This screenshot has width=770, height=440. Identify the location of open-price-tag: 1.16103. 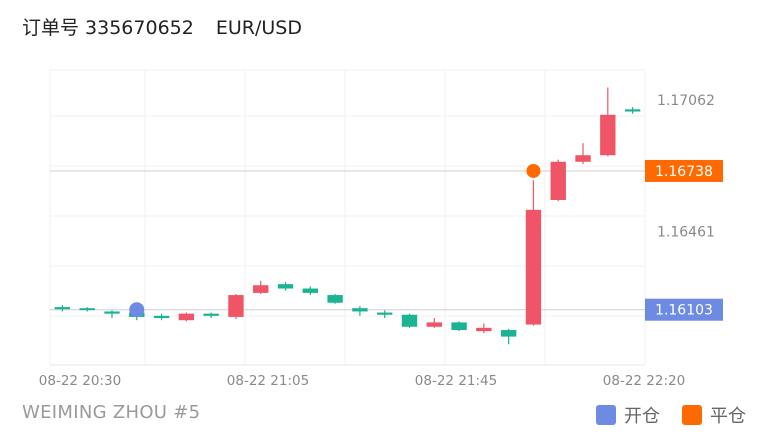
(684, 309).